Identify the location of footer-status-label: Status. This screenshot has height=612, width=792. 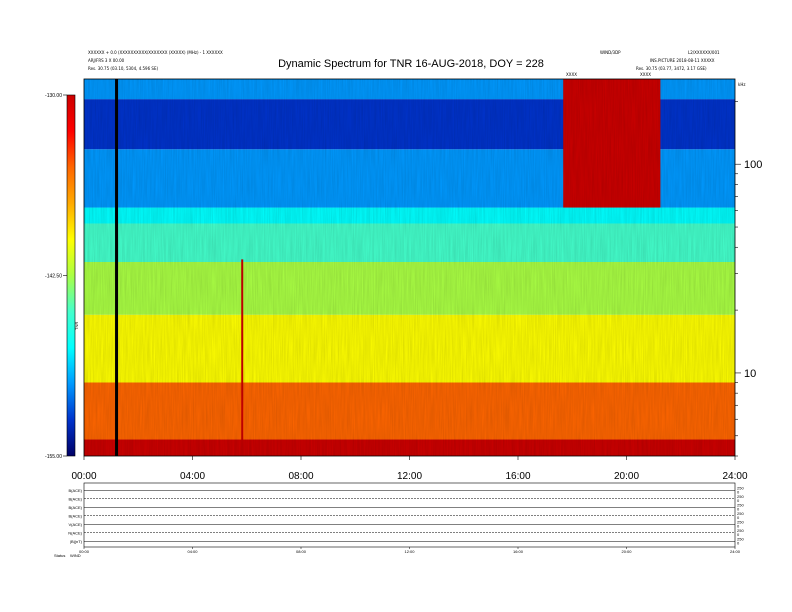
(59, 555).